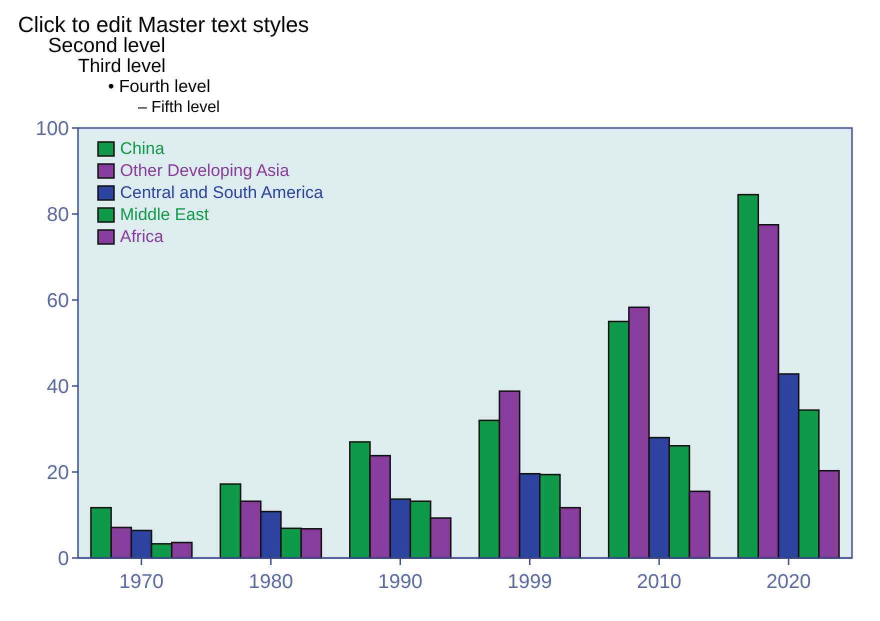 The image size is (880, 621). I want to click on y-tick-label: 20, so click(57, 473).